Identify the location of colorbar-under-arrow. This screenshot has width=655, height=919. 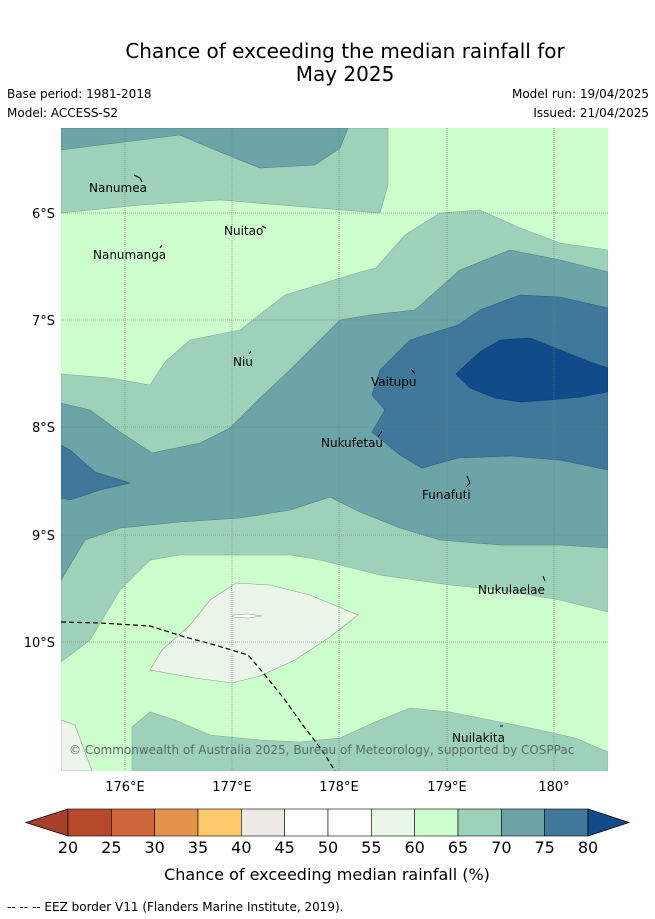
(46, 822).